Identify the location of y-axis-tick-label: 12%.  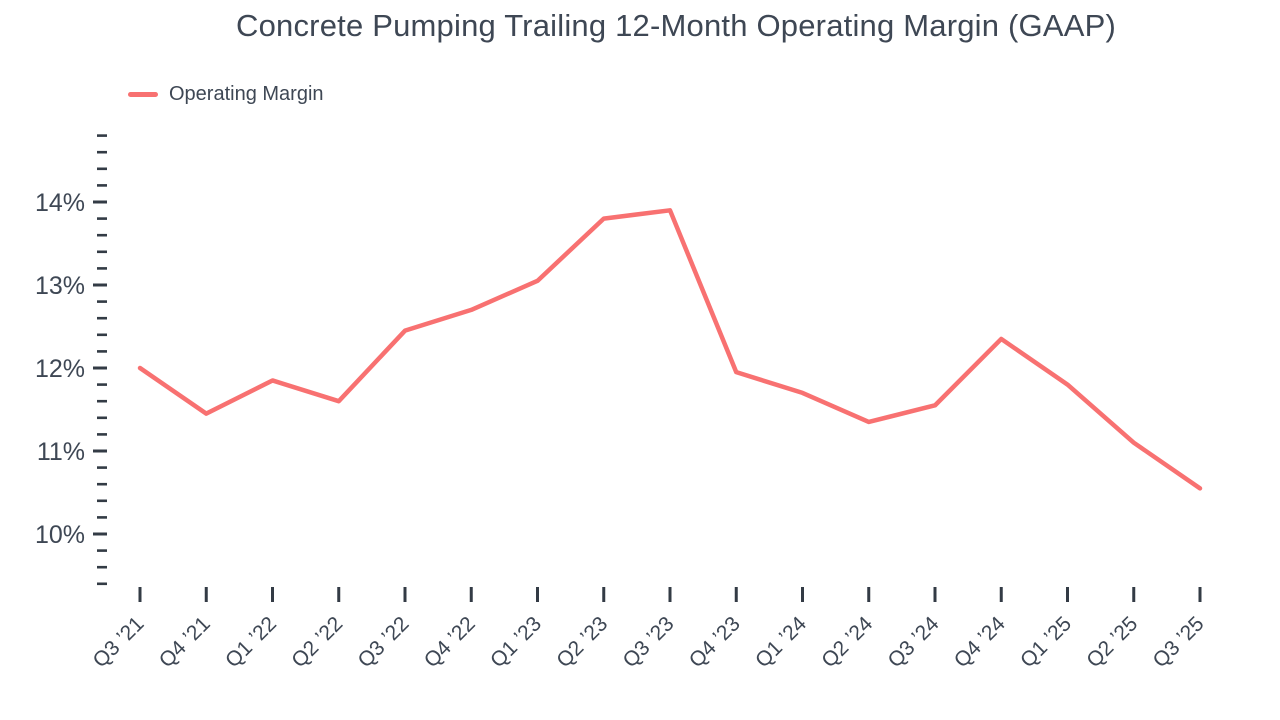
(60, 369).